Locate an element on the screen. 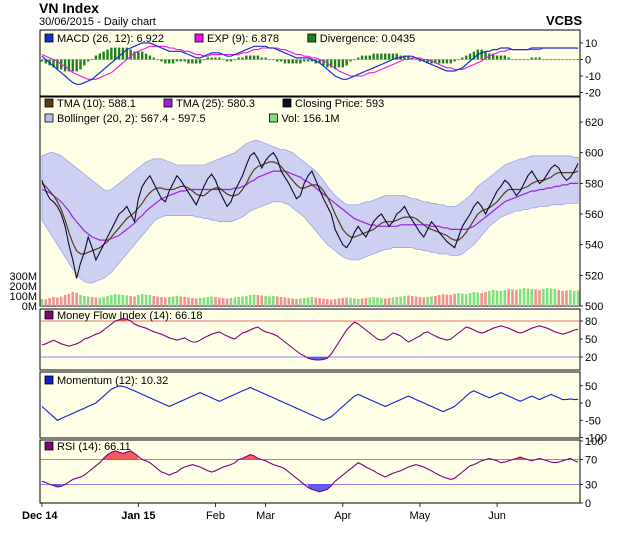  macd-legend-label-2: Divergence: 0.0435 is located at coordinates (367, 39).